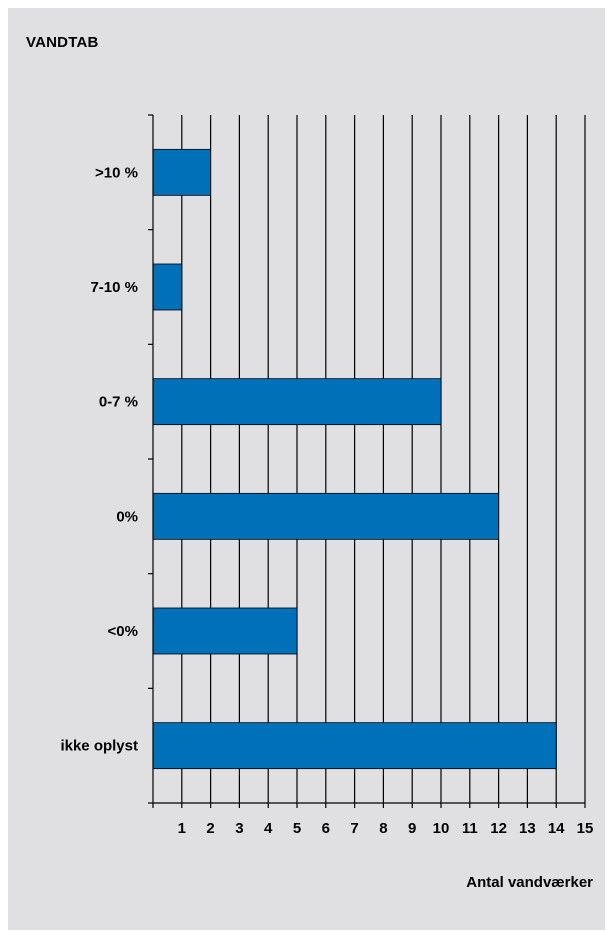  Describe the element at coordinates (529, 882) in the screenshot. I see `x-axis-label: Antal vandværker` at that location.